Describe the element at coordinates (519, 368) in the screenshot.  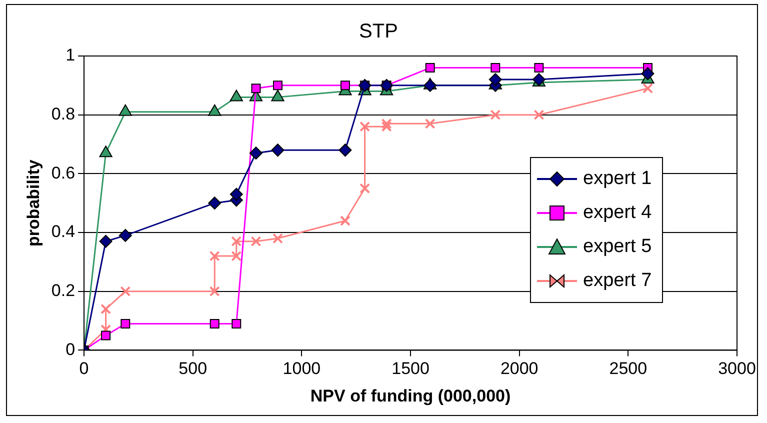
I see `x-tick-label: 2000` at that location.